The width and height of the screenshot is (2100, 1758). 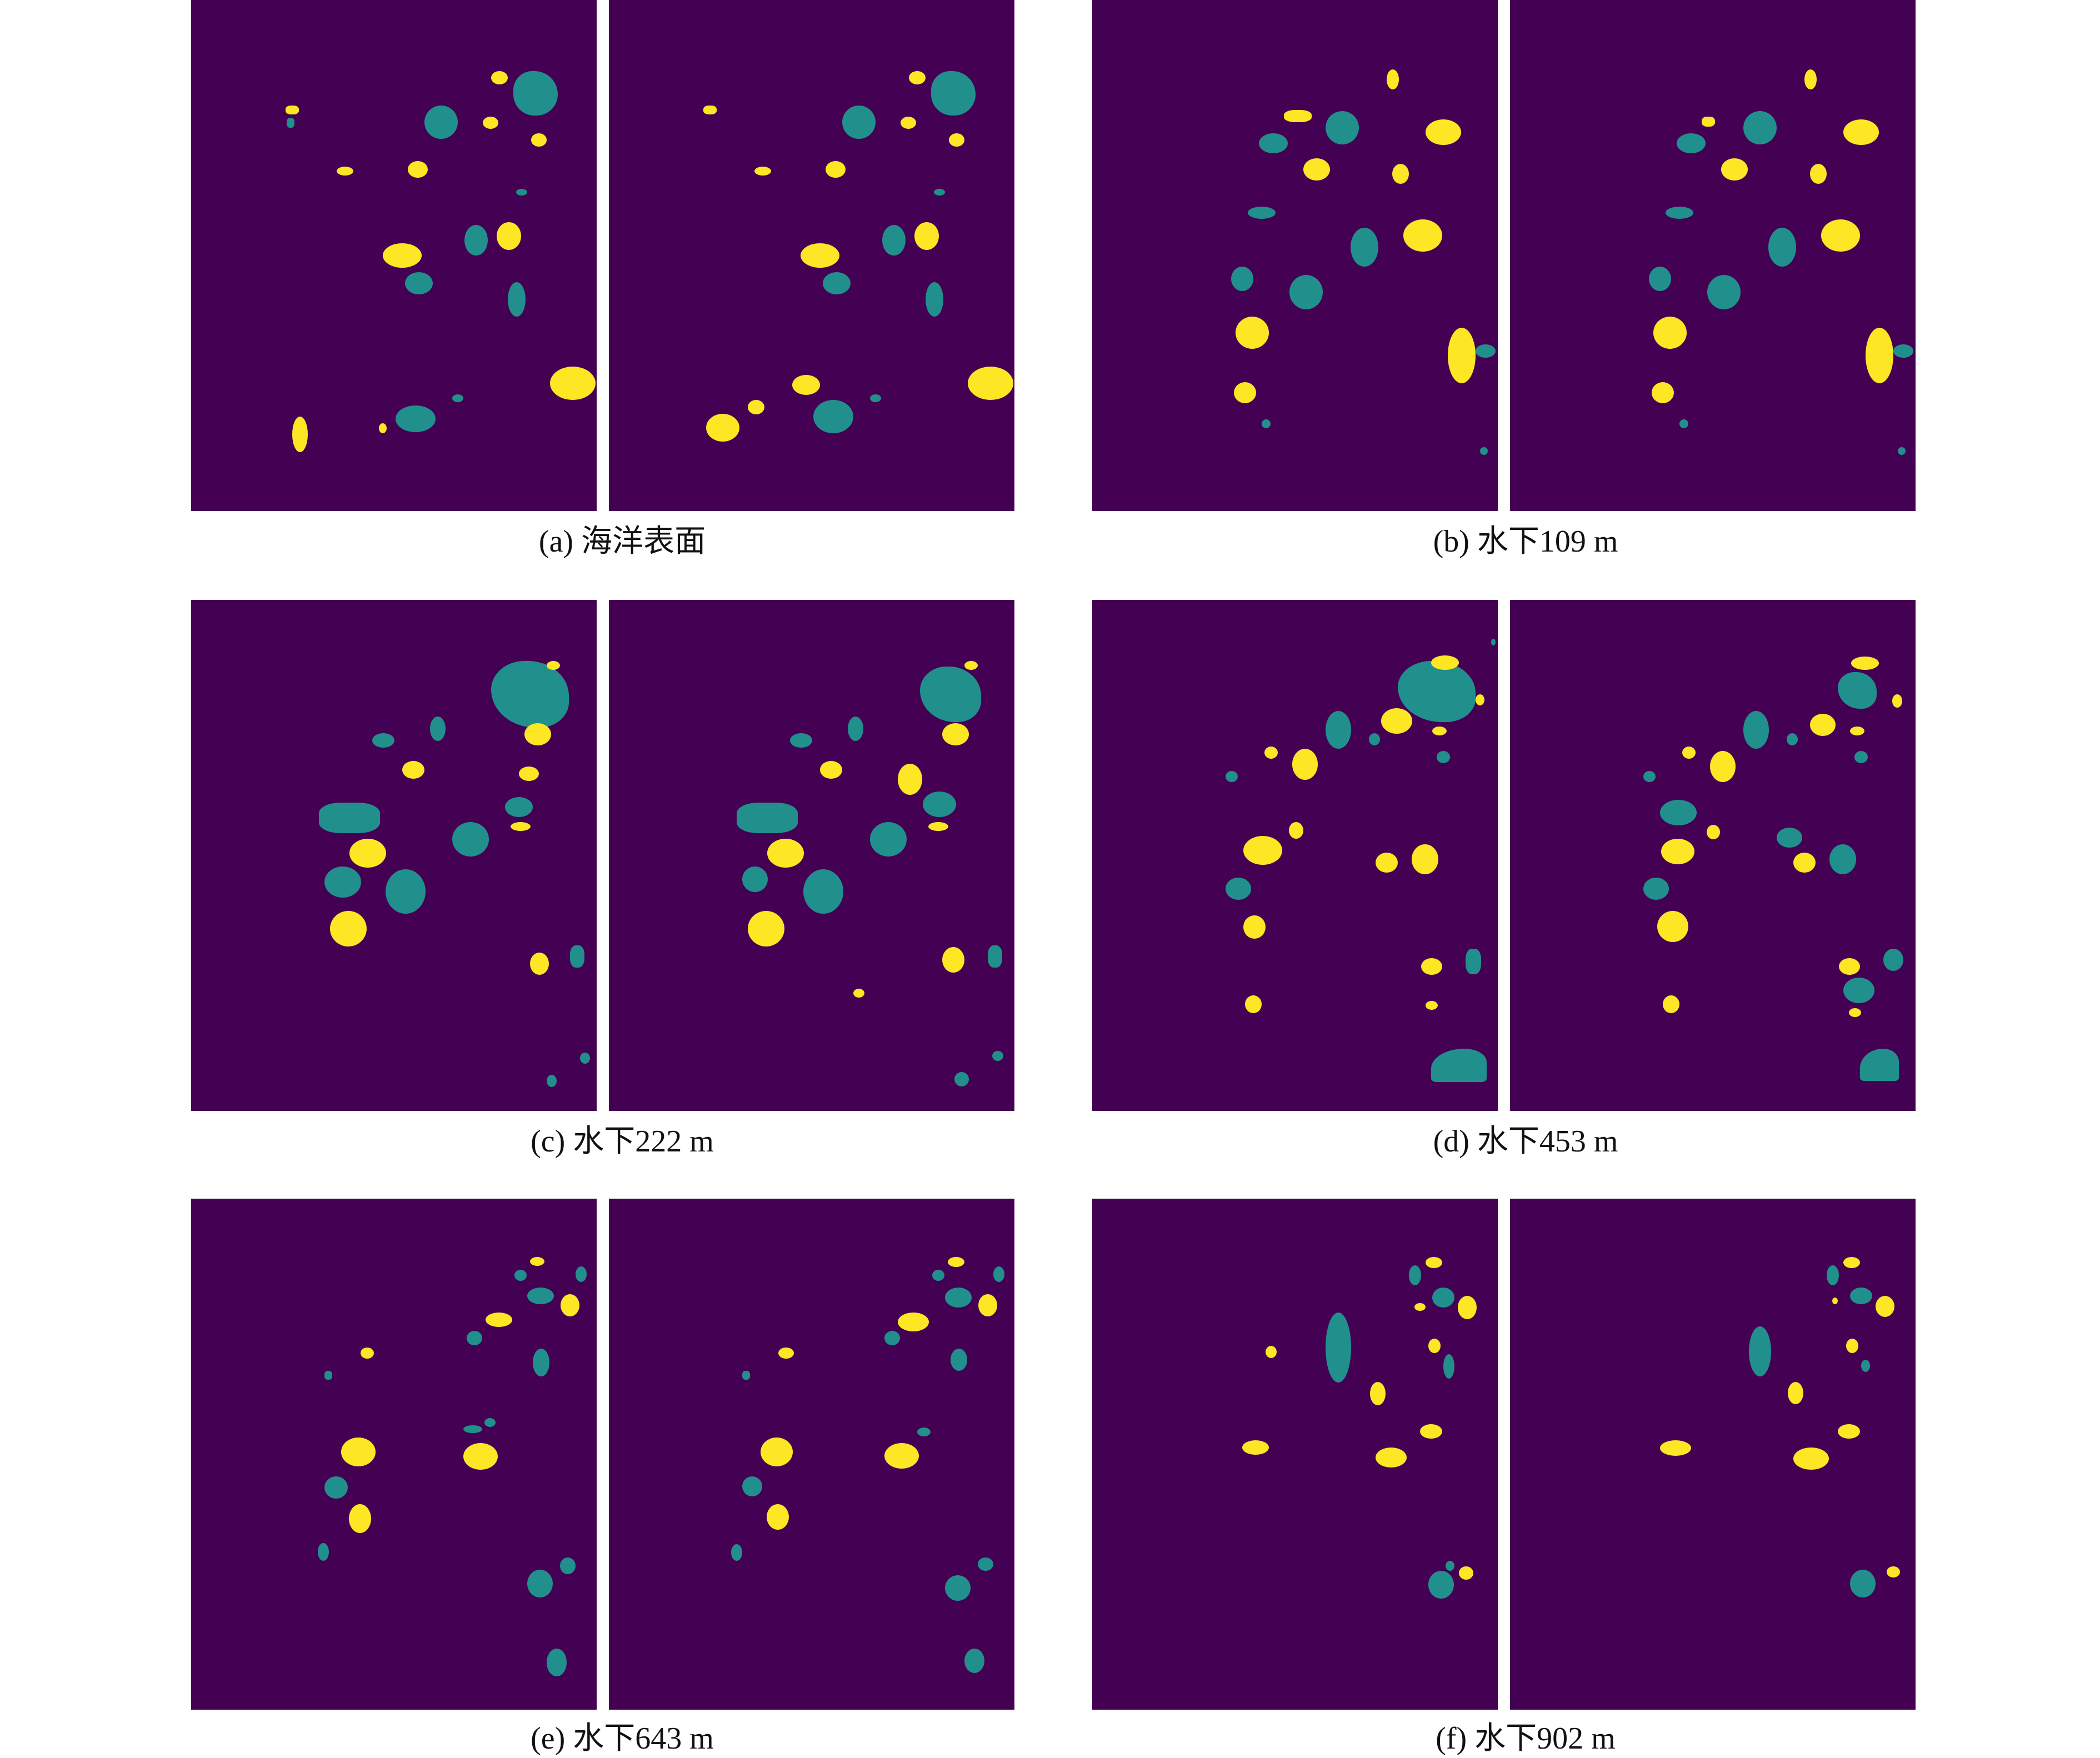 What do you see at coordinates (1526, 1141) in the screenshot?
I see `caption-d: (d) 水下453 m` at bounding box center [1526, 1141].